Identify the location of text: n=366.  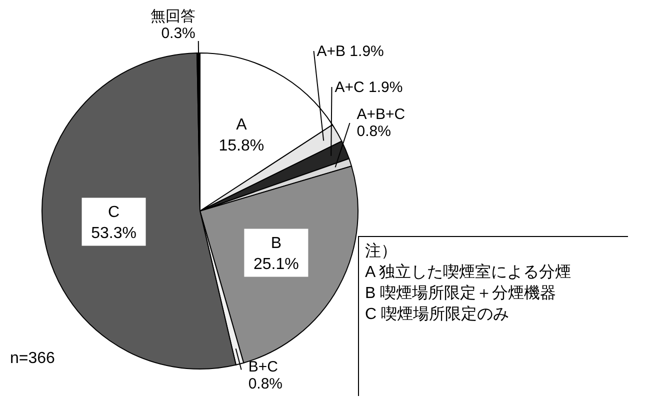
(32, 359).